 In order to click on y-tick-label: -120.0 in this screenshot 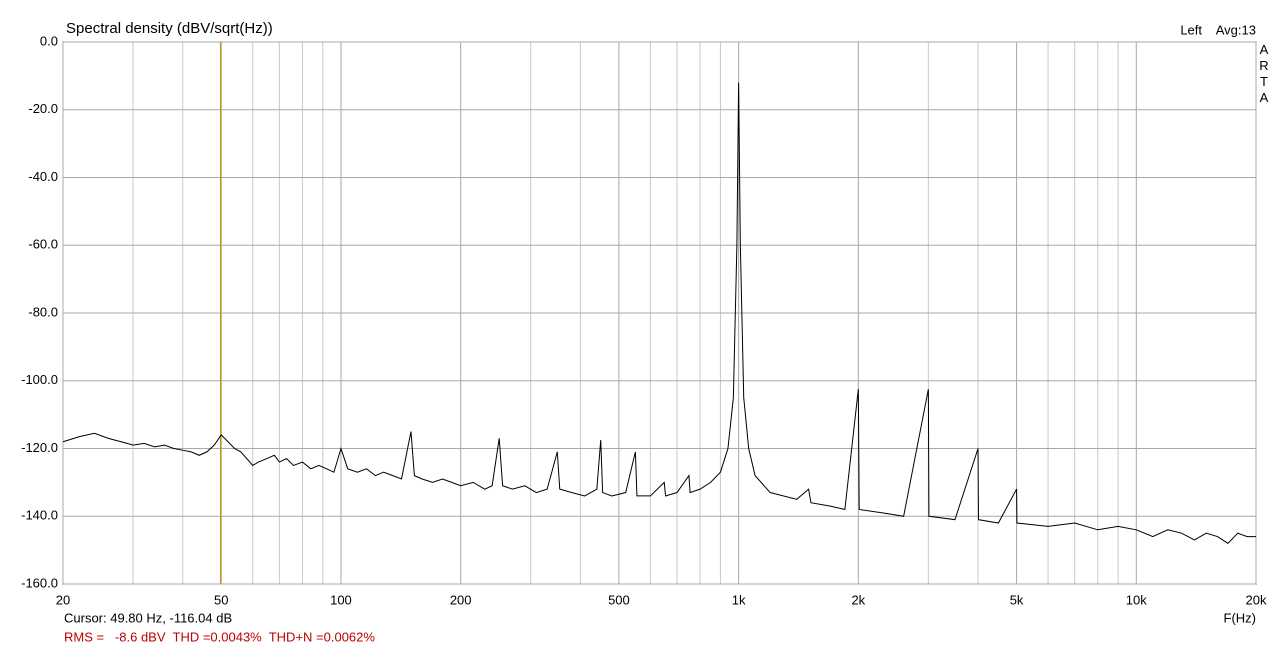, I will do `click(39, 447)`.